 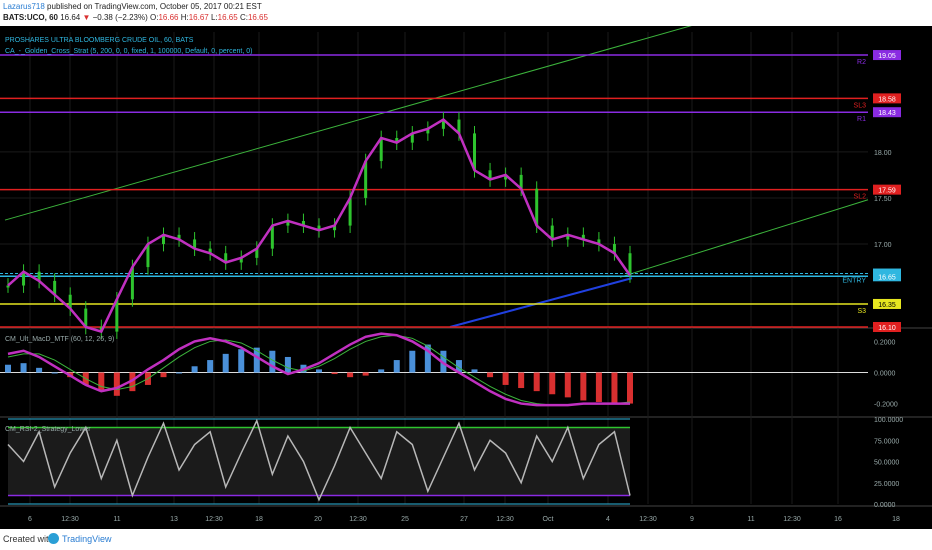 What do you see at coordinates (861, 62) in the screenshot?
I see `level-name: R2` at bounding box center [861, 62].